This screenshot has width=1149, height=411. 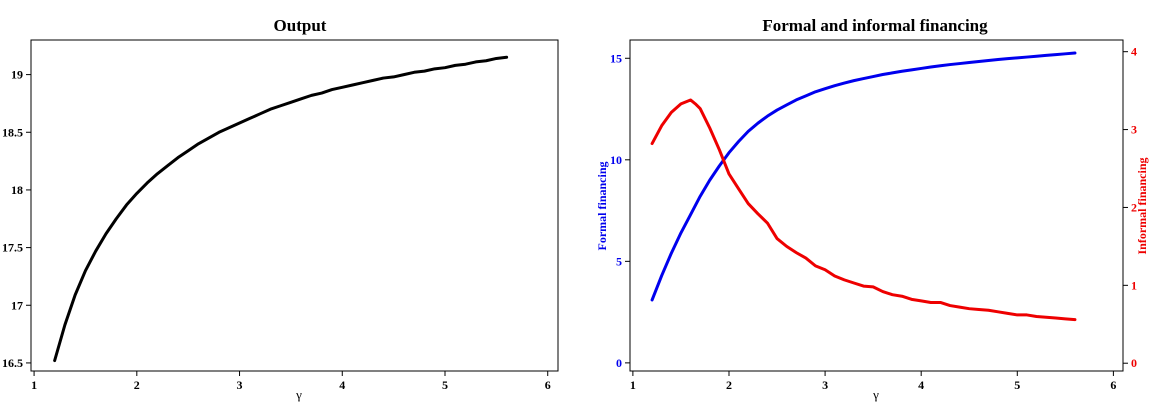 What do you see at coordinates (616, 160) in the screenshot?
I see `formal-y-tick-label: 10` at bounding box center [616, 160].